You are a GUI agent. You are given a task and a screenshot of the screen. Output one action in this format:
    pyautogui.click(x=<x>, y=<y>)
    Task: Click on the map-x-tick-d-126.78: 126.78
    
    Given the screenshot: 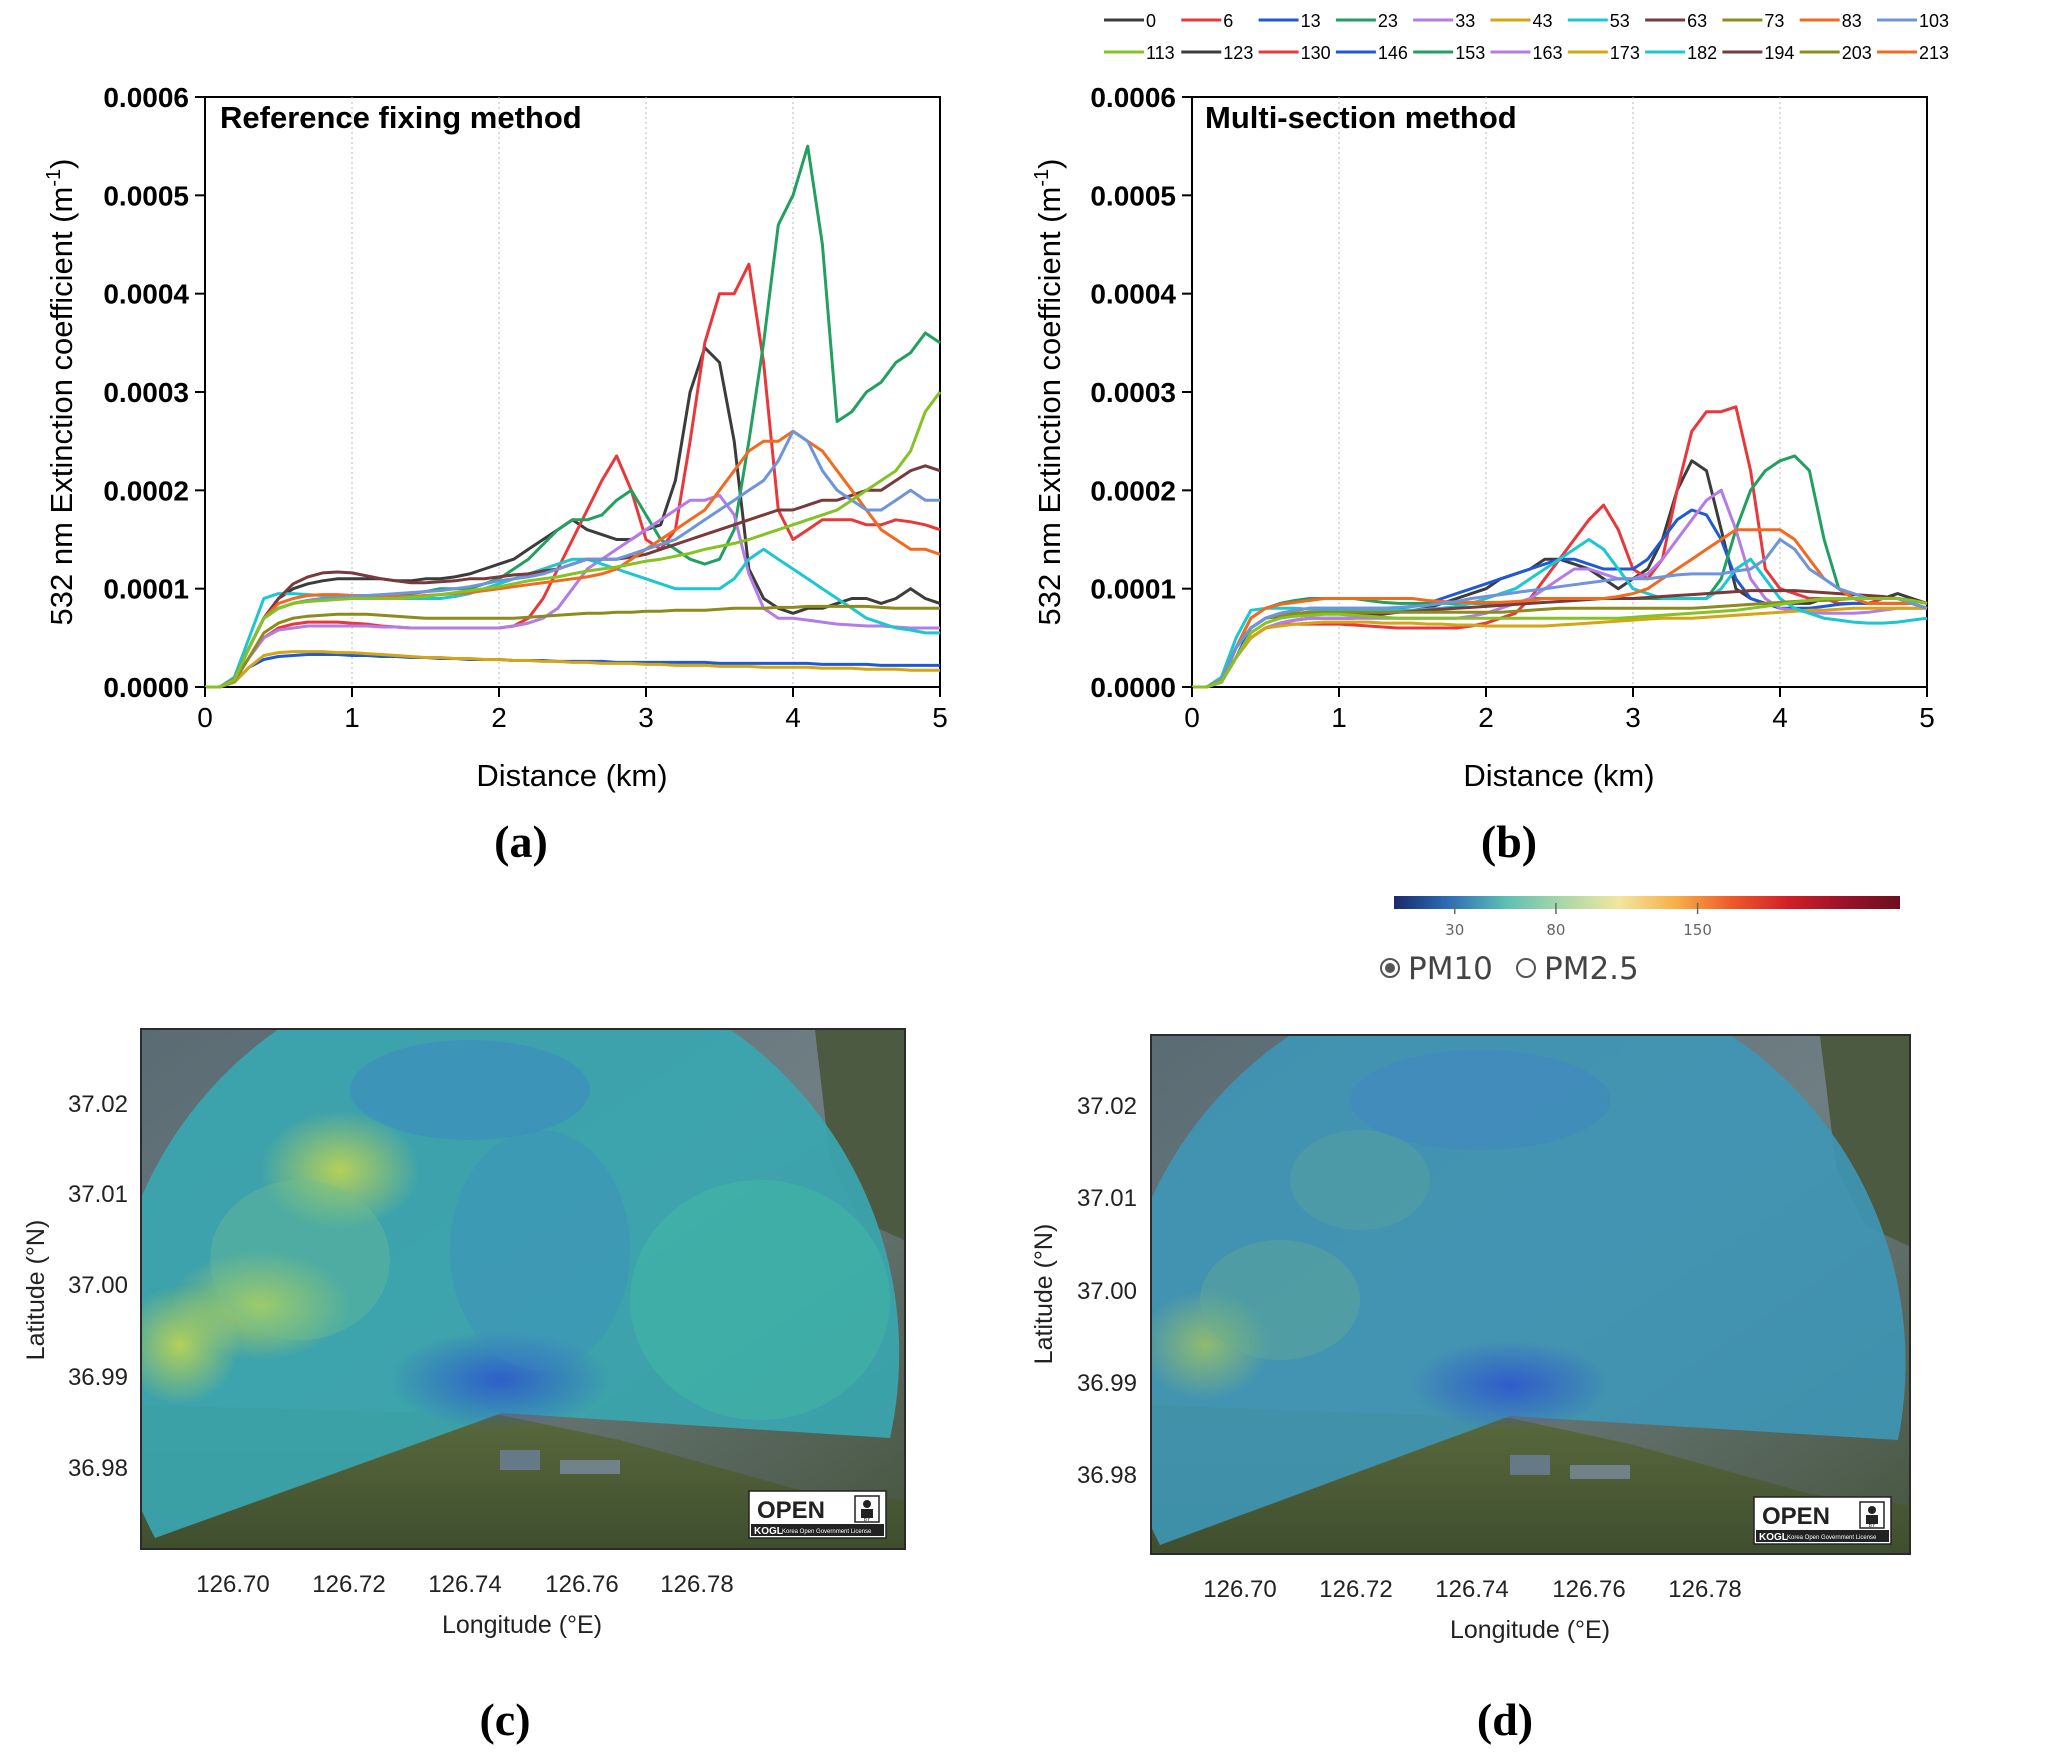 What is the action you would take?
    pyautogui.click(x=1704, y=1589)
    